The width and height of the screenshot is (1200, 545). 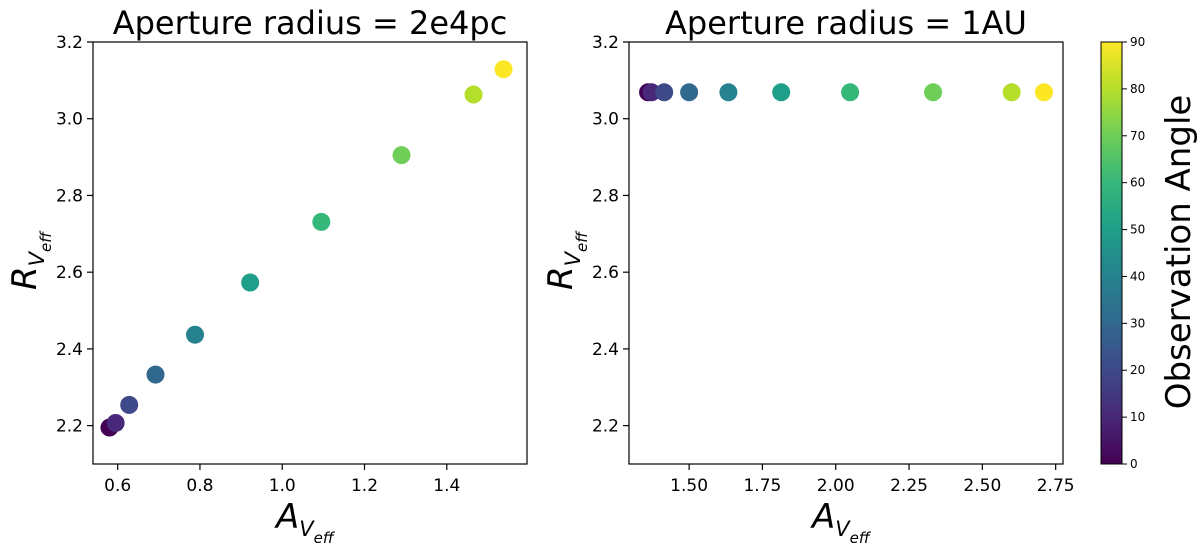 I want to click on x-tick-label: 0.6, so click(x=117, y=486).